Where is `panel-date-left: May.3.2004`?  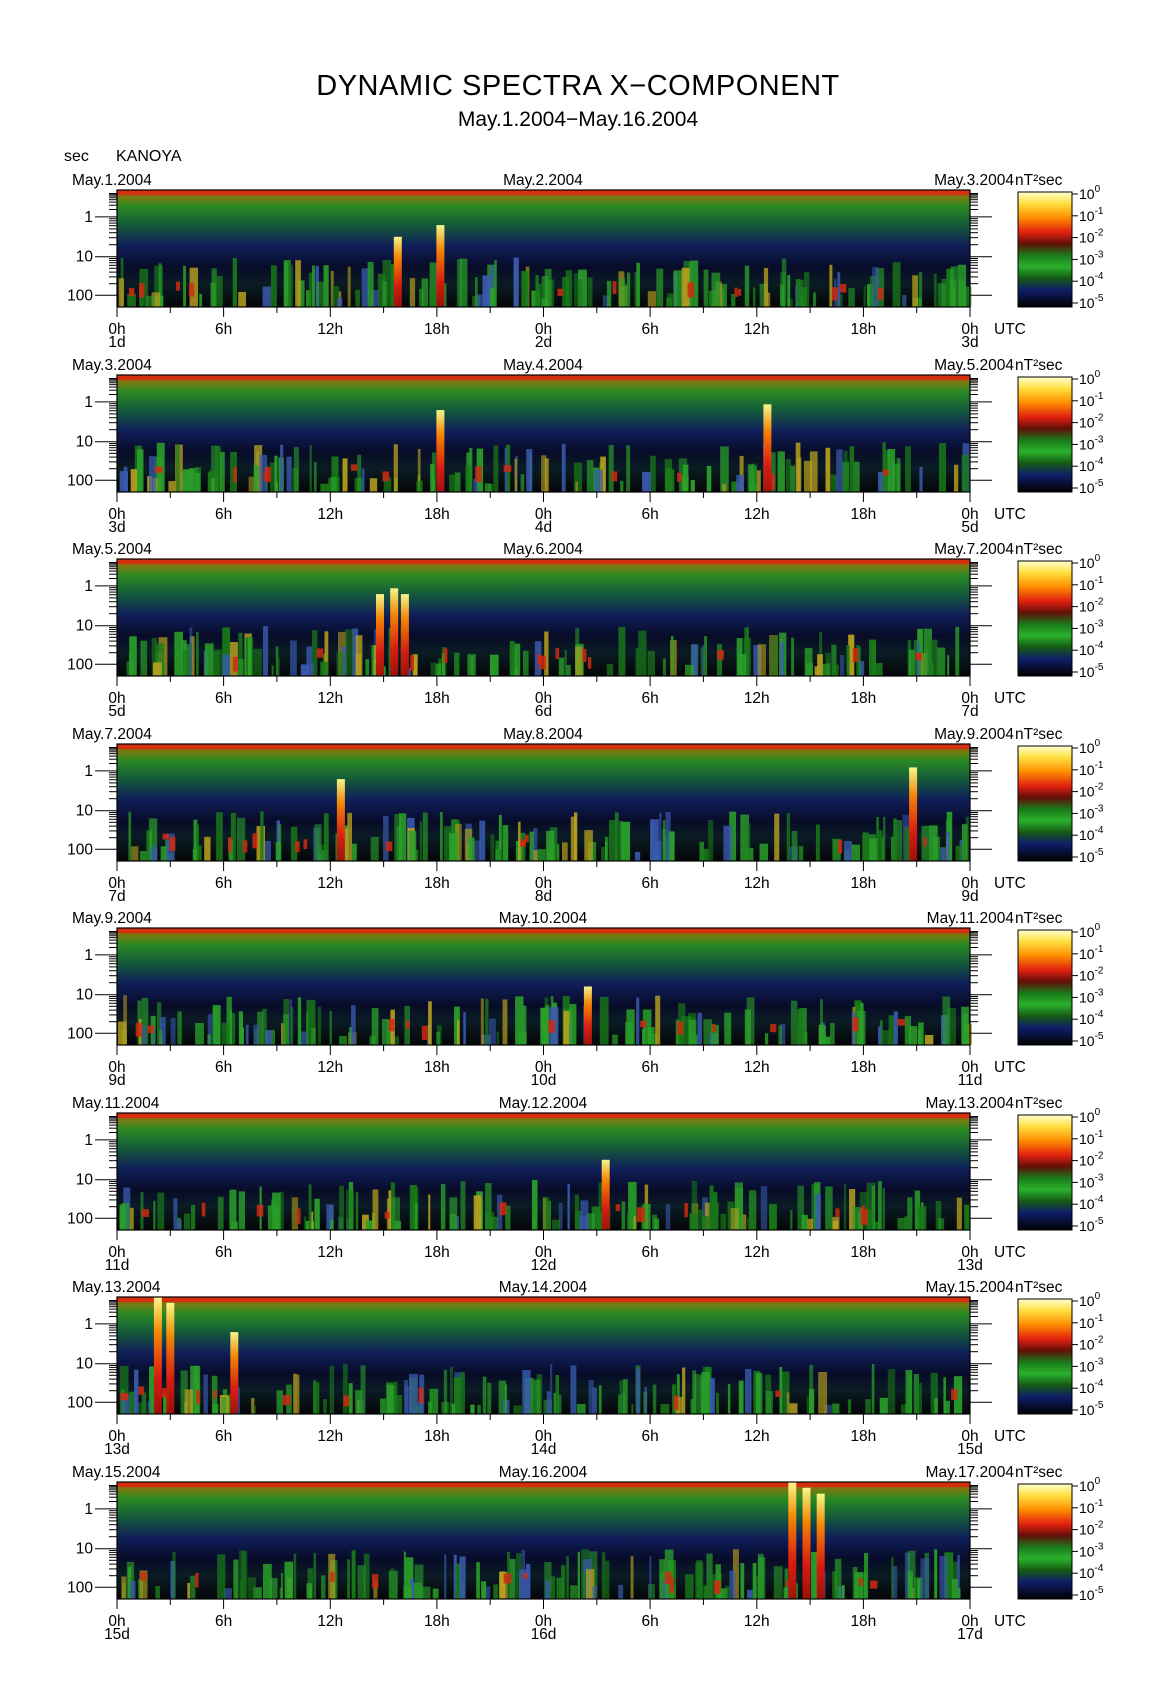
panel-date-left: May.3.2004 is located at coordinates (112, 365).